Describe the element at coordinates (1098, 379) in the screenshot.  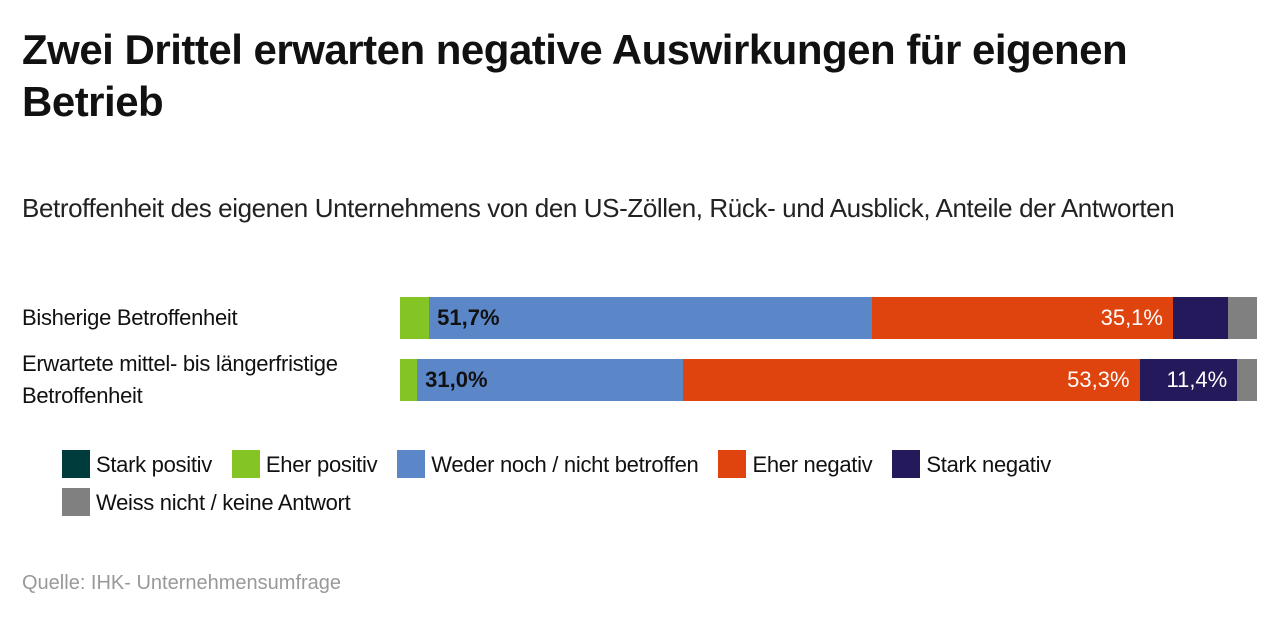
I see `data-label: 53,3%` at that location.